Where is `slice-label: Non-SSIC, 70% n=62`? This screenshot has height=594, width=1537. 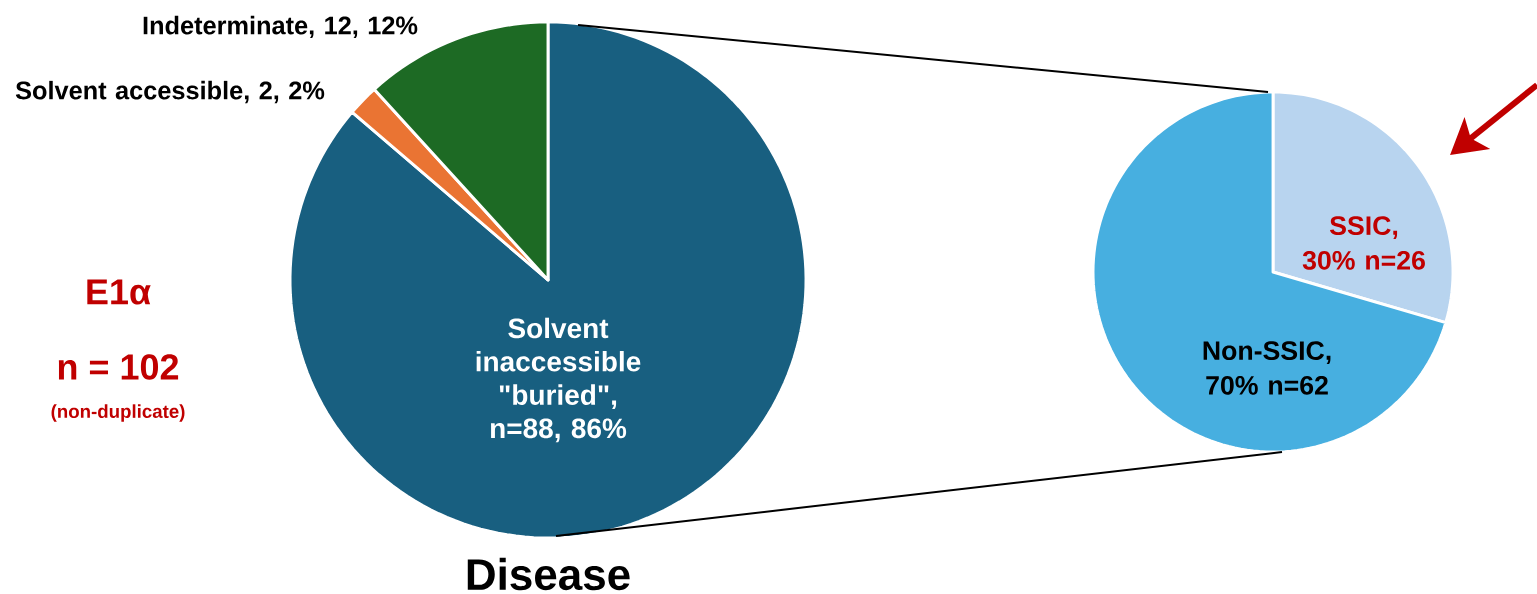 slice-label: Non-SSIC, 70% n=62 is located at coordinates (1267, 368).